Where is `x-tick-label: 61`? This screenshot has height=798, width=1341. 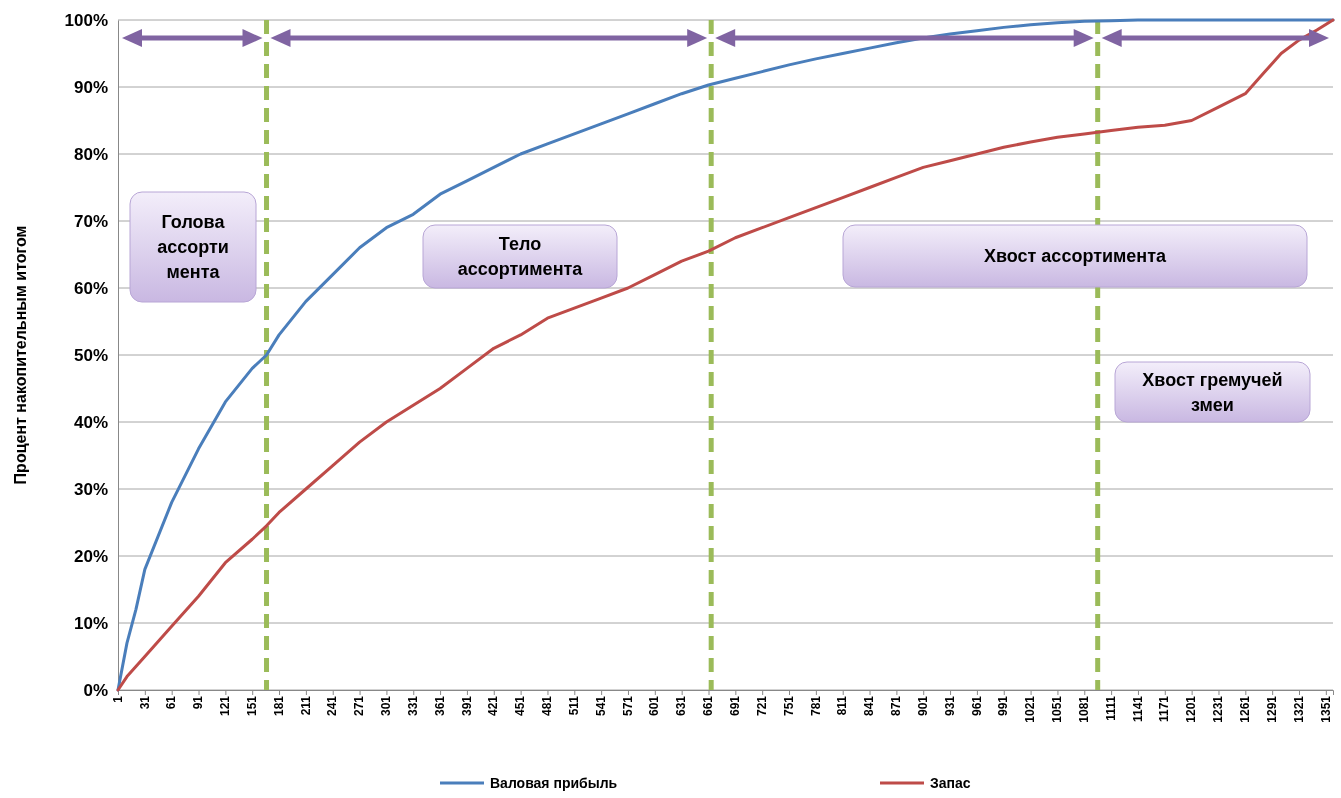
x-tick-label: 61 is located at coordinates (171, 702).